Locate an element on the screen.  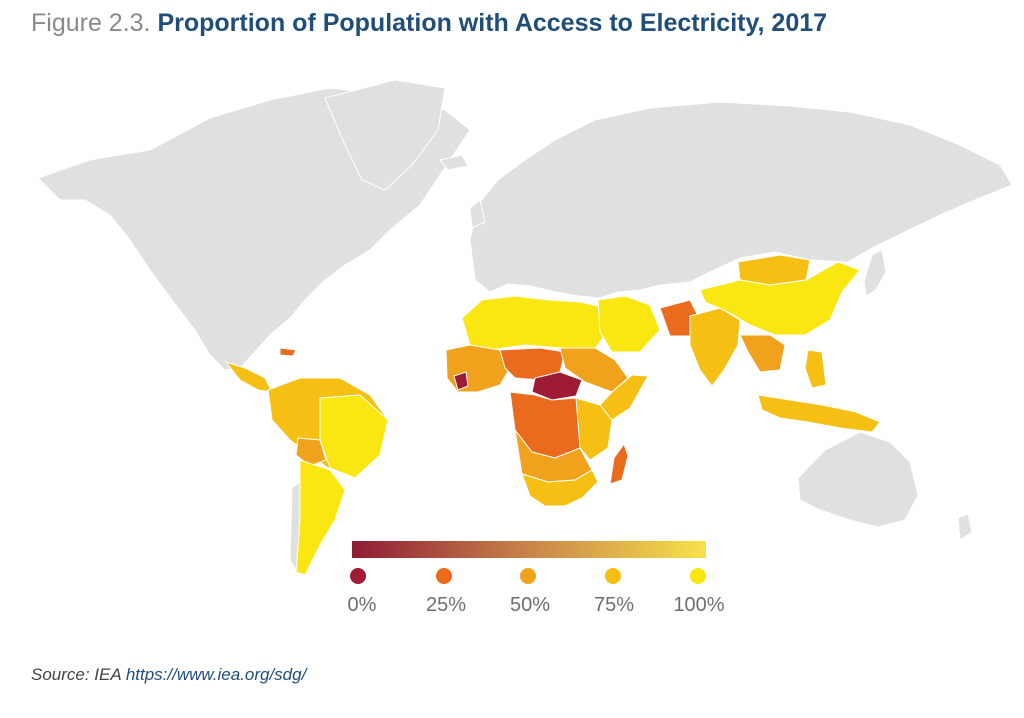
region-southern-south-america is located at coordinates (320, 517).